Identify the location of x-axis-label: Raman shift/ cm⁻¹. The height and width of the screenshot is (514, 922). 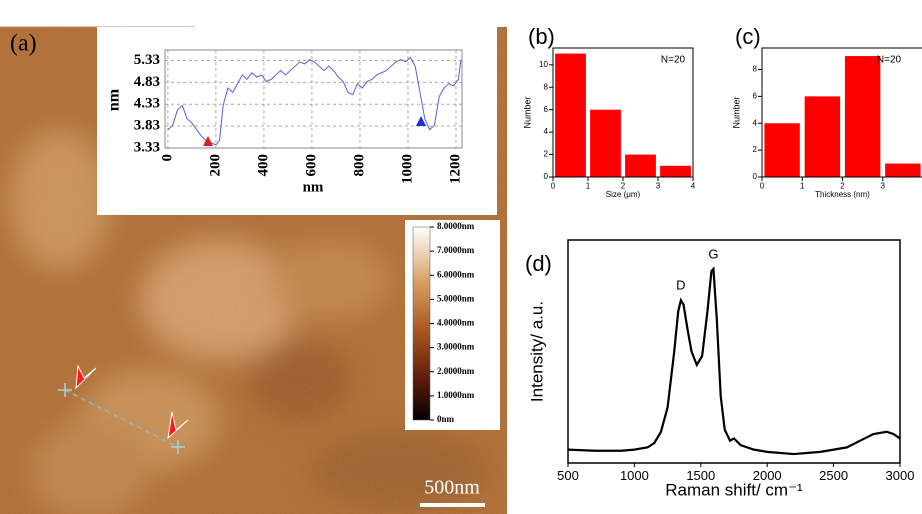
(734, 489).